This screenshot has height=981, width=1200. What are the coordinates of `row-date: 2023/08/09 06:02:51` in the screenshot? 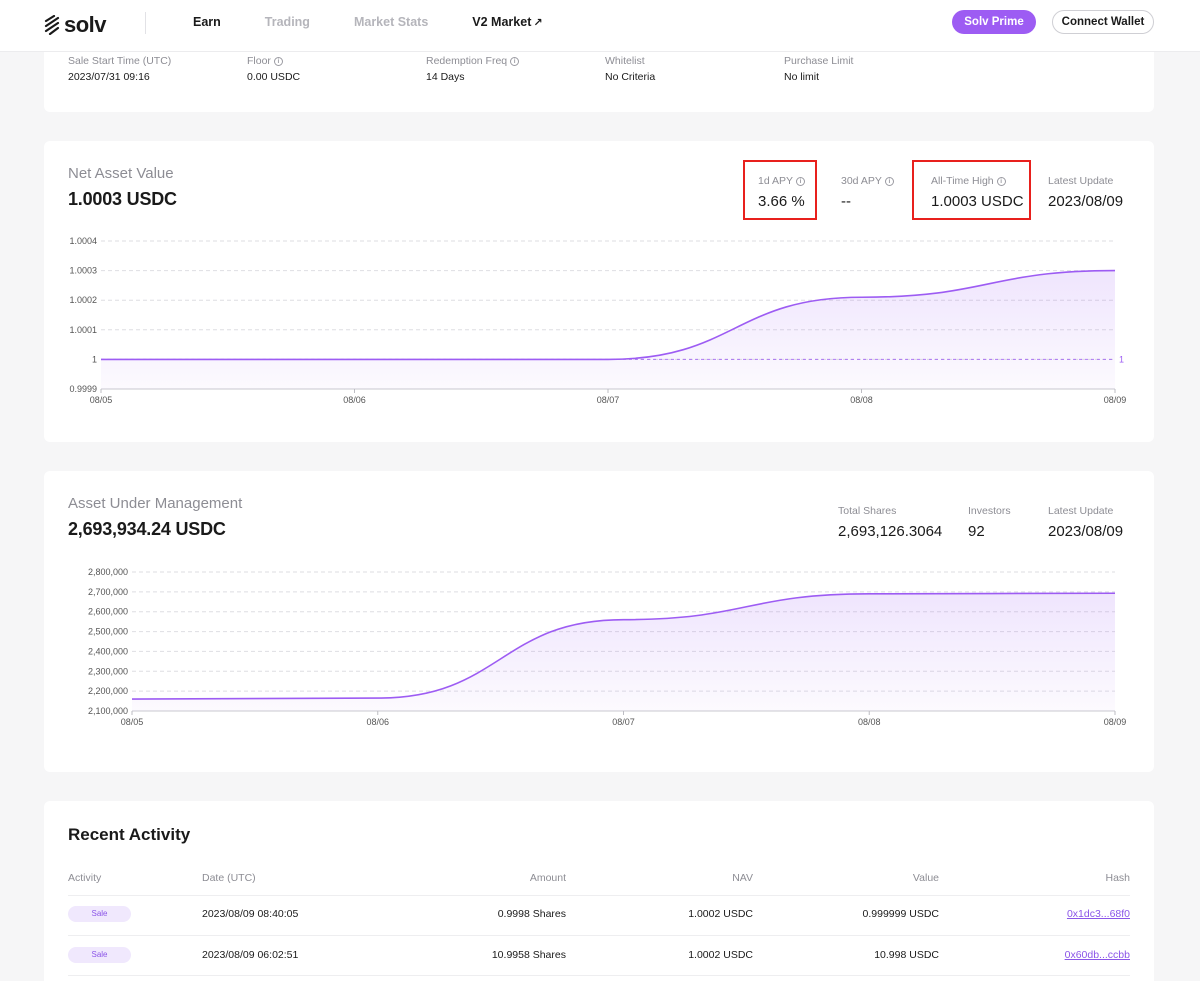 It's located at (250, 955).